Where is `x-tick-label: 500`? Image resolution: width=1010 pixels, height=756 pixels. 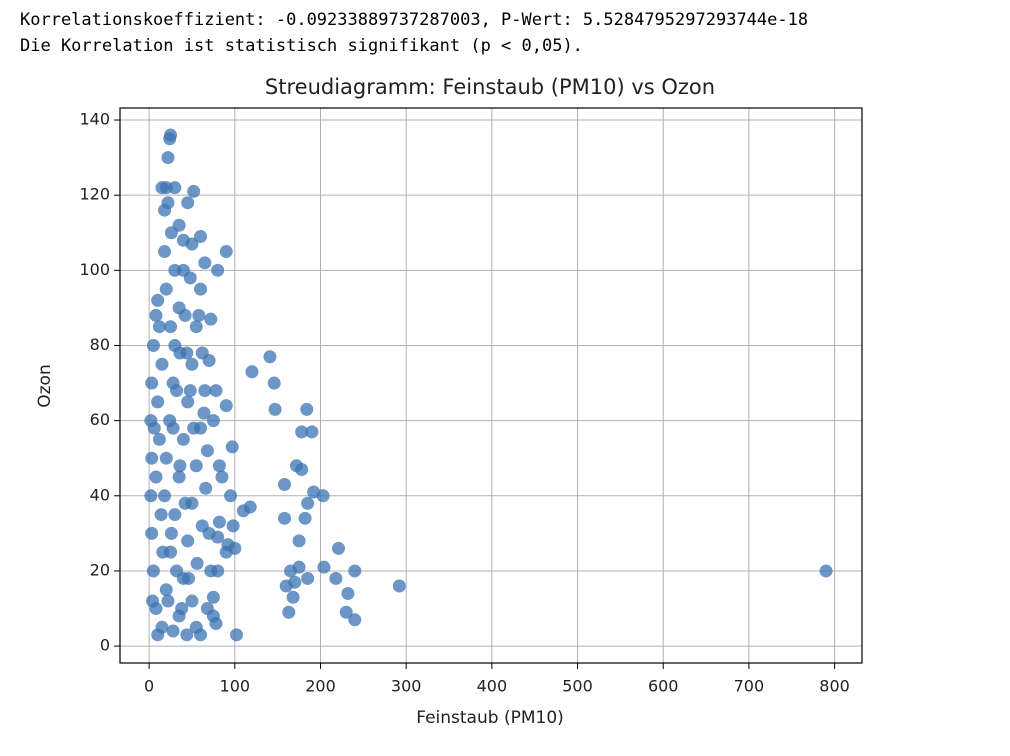 x-tick-label: 500 is located at coordinates (577, 686).